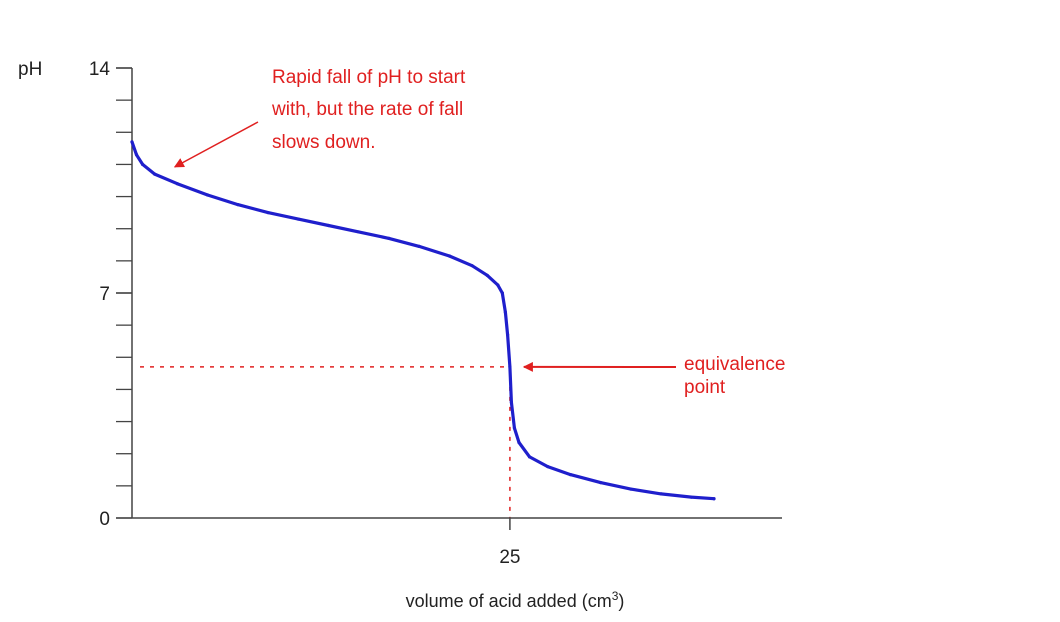  What do you see at coordinates (104, 519) in the screenshot?
I see `y-tick-label: 0` at bounding box center [104, 519].